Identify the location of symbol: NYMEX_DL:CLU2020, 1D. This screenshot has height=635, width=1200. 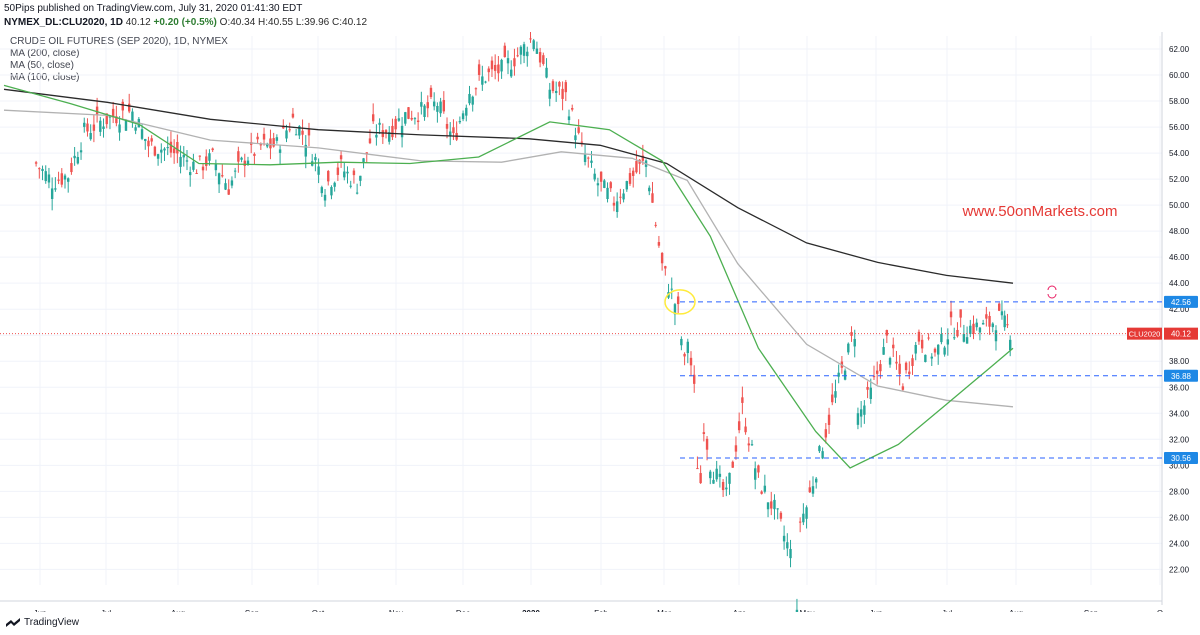
(63, 22).